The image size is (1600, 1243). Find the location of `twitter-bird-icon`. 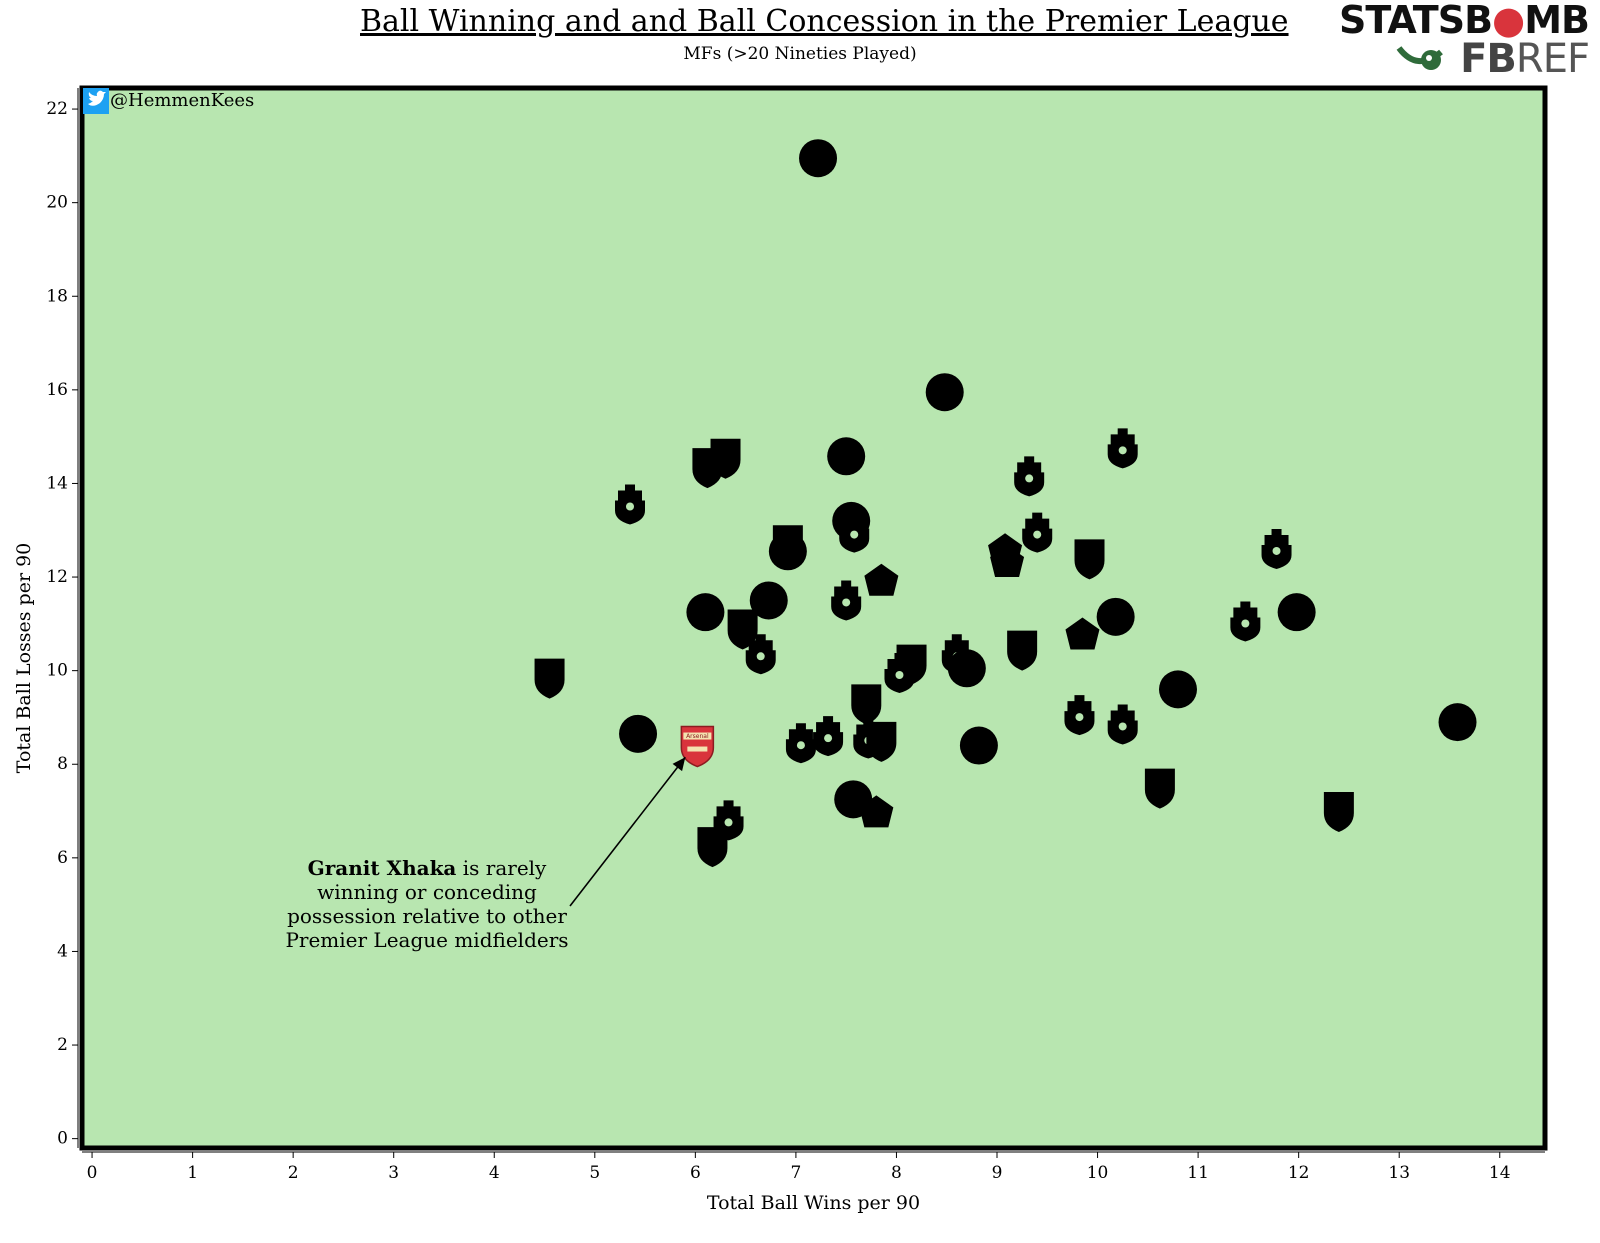

twitter-bird-icon is located at coordinates (97, 98).